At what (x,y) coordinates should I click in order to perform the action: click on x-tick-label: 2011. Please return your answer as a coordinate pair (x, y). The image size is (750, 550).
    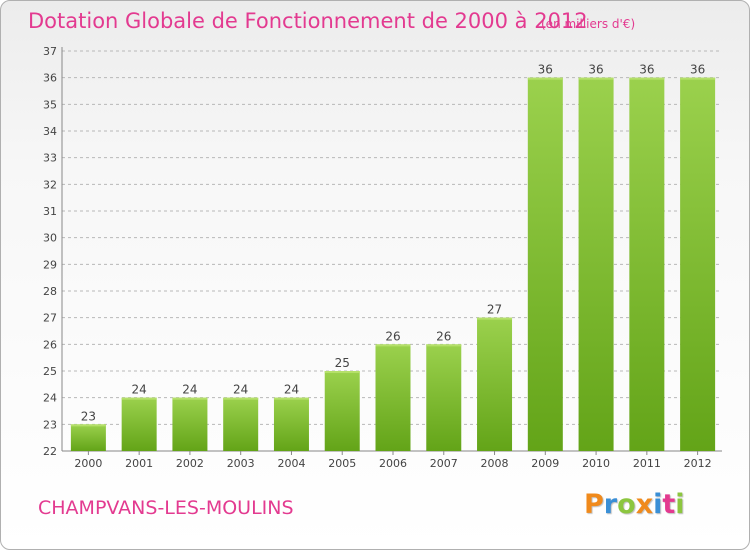
    Looking at the image, I should click on (647, 463).